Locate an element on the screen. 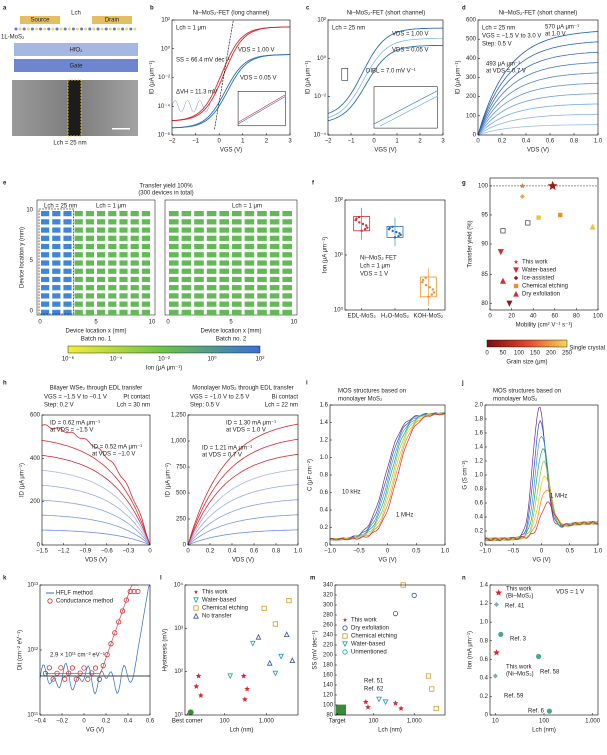 Image resolution: width=607 pixels, height=755 pixels. x-axis-label: VG (V) is located at coordinates (541, 561).